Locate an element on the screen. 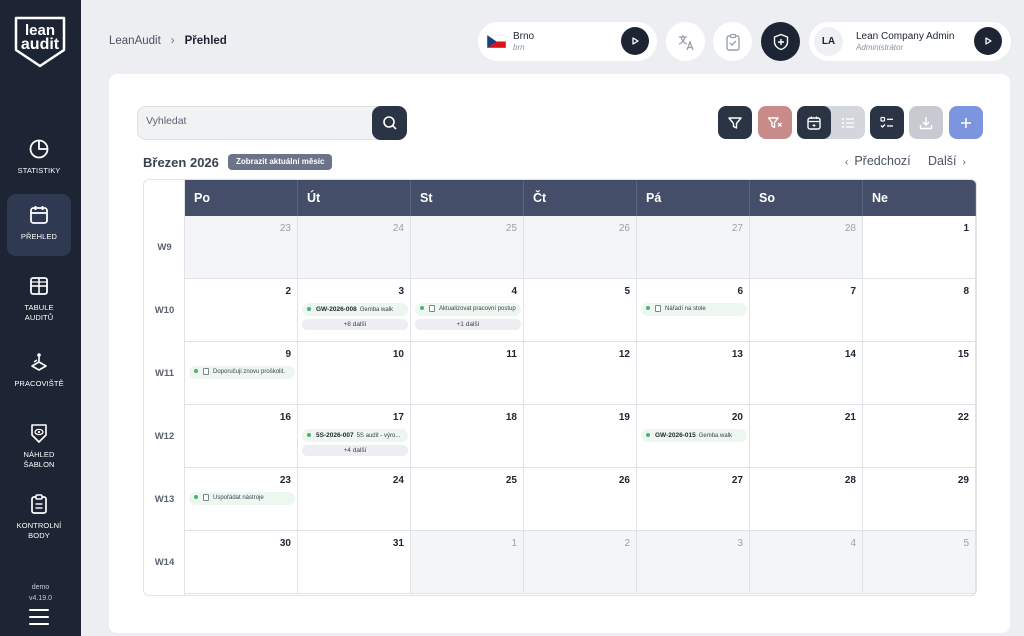  day-number: 12 is located at coordinates (624, 354).